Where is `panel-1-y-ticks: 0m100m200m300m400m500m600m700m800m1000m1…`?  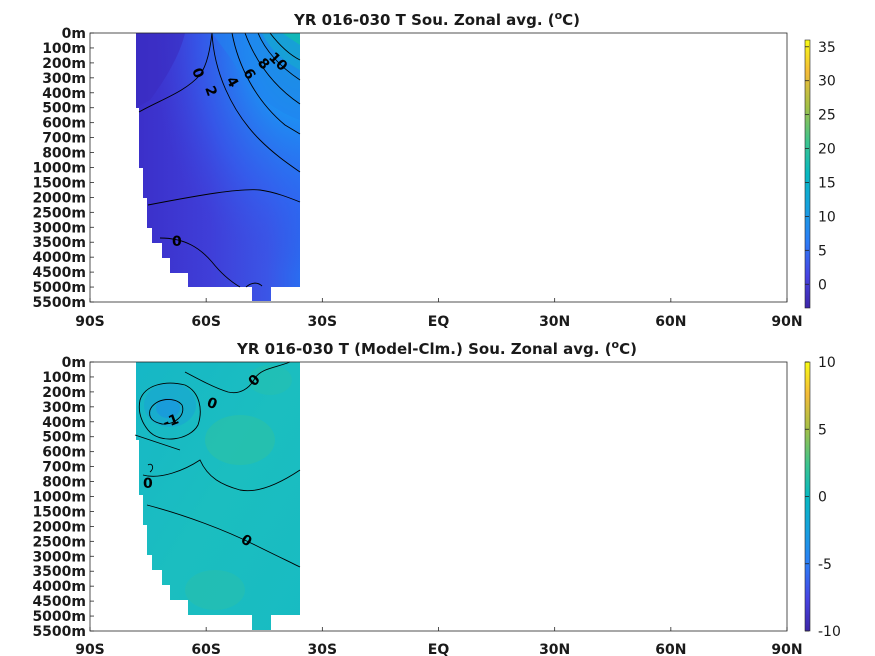
panel-1-y-ticks: 0m100m200m300m400m500m600m700m800m1000m1… is located at coordinates (63, 168).